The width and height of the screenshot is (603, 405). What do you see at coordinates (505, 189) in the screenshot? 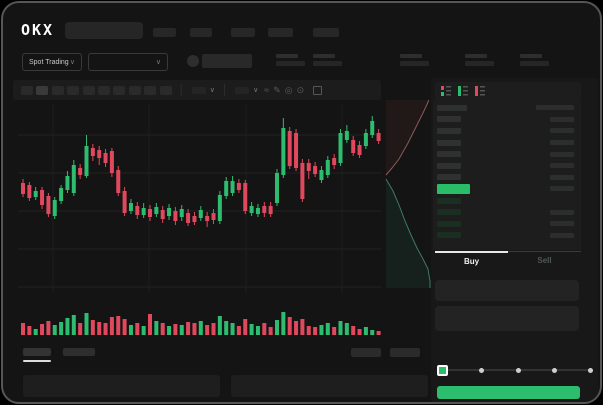
I see `orderbook-row-price` at bounding box center [505, 189].